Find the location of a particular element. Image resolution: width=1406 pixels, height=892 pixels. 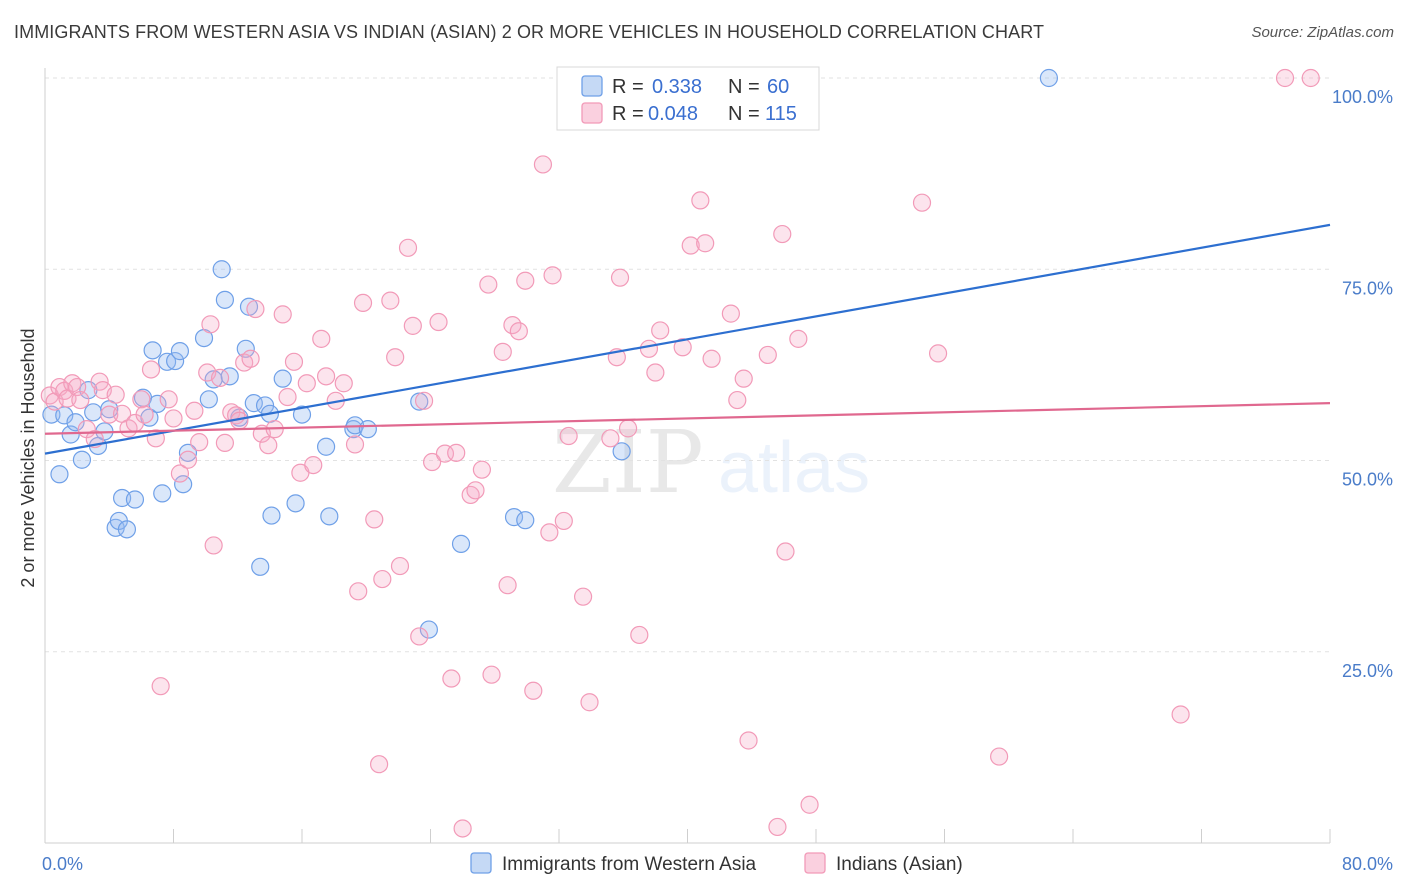

legend-n-label-blue: N = is located at coordinates (744, 87).